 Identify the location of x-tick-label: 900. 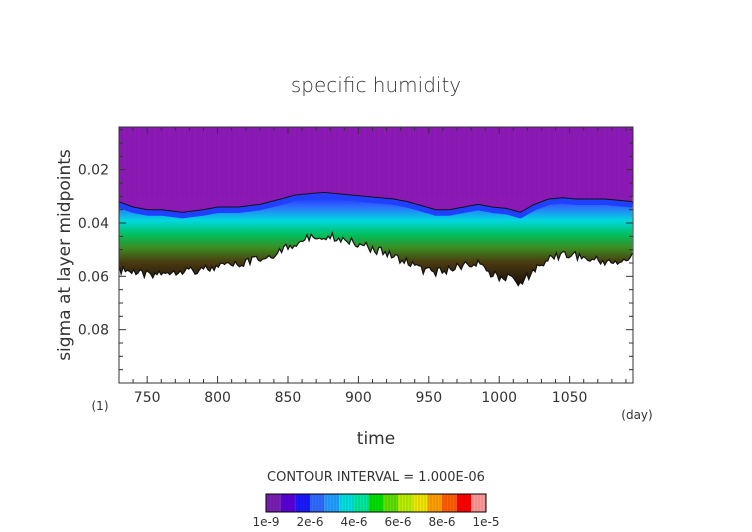
(358, 398).